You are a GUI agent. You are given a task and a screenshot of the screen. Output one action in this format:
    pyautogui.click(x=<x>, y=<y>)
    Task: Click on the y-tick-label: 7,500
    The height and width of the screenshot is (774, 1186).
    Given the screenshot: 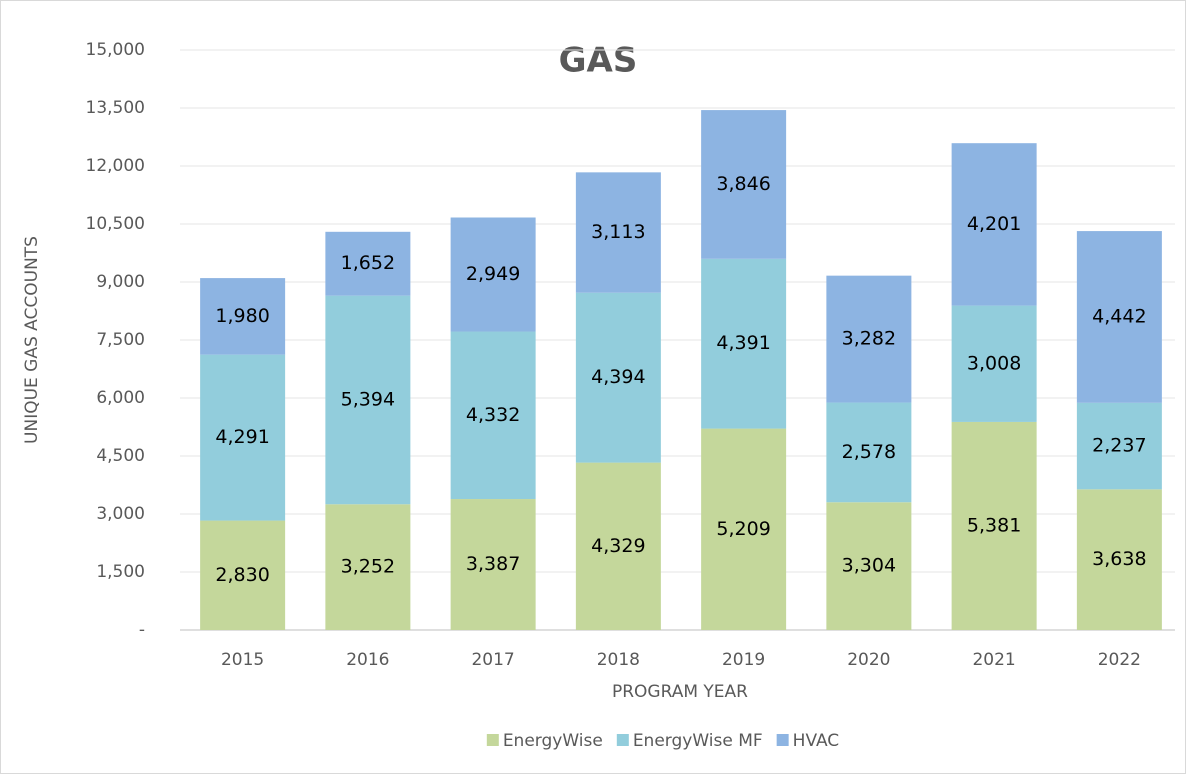 What is the action you would take?
    pyautogui.click(x=120, y=340)
    